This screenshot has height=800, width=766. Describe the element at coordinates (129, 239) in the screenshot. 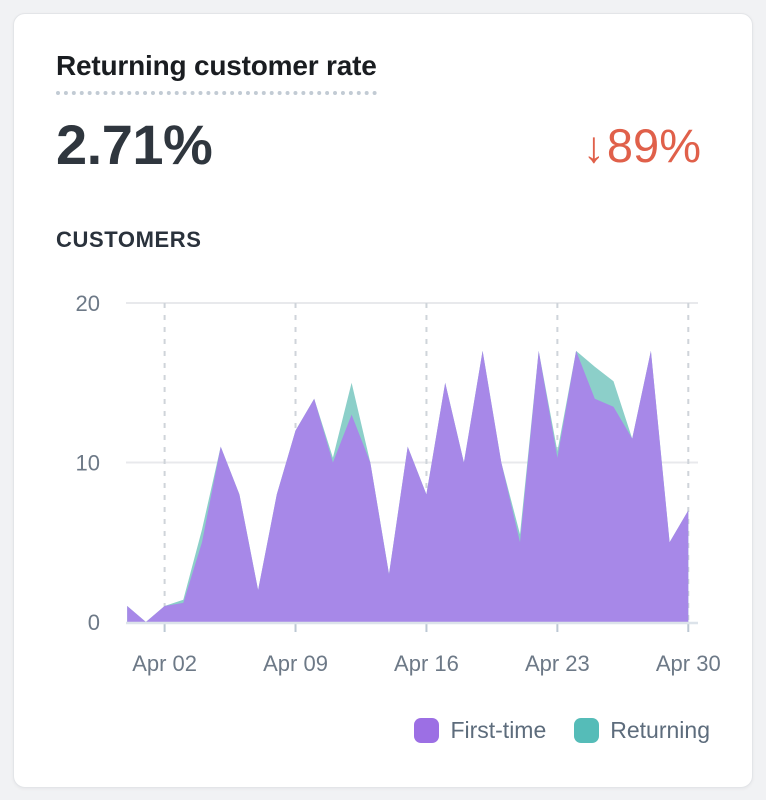

I see `customers-section-label: CUSTOMERS` at that location.